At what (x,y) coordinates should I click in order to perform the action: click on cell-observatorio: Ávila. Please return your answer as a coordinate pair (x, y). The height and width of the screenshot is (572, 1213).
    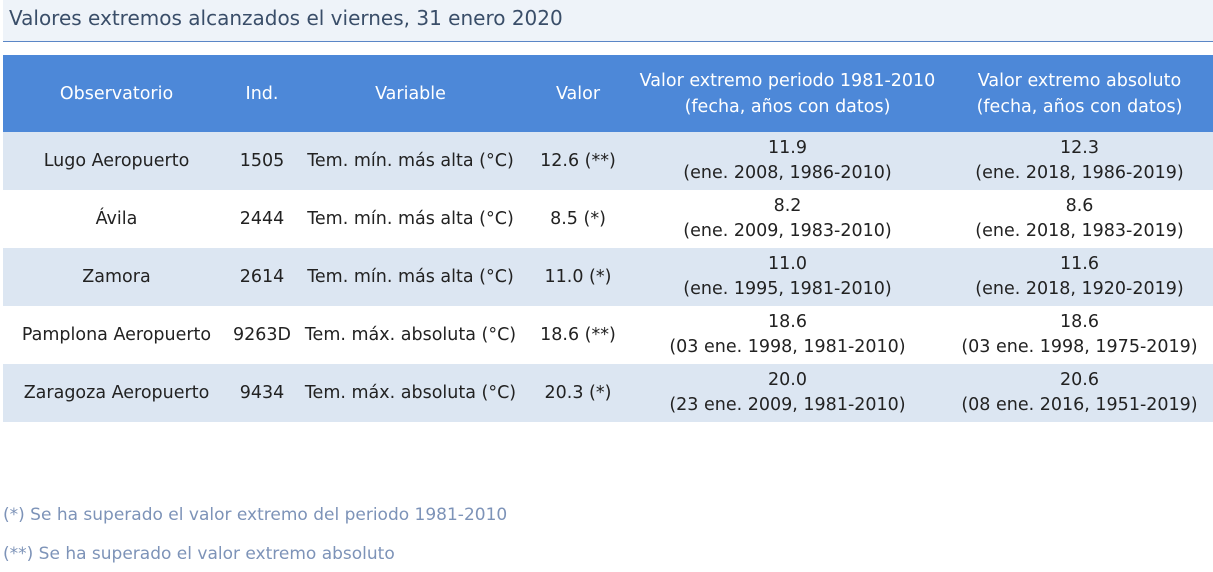
    Looking at the image, I should click on (116, 219).